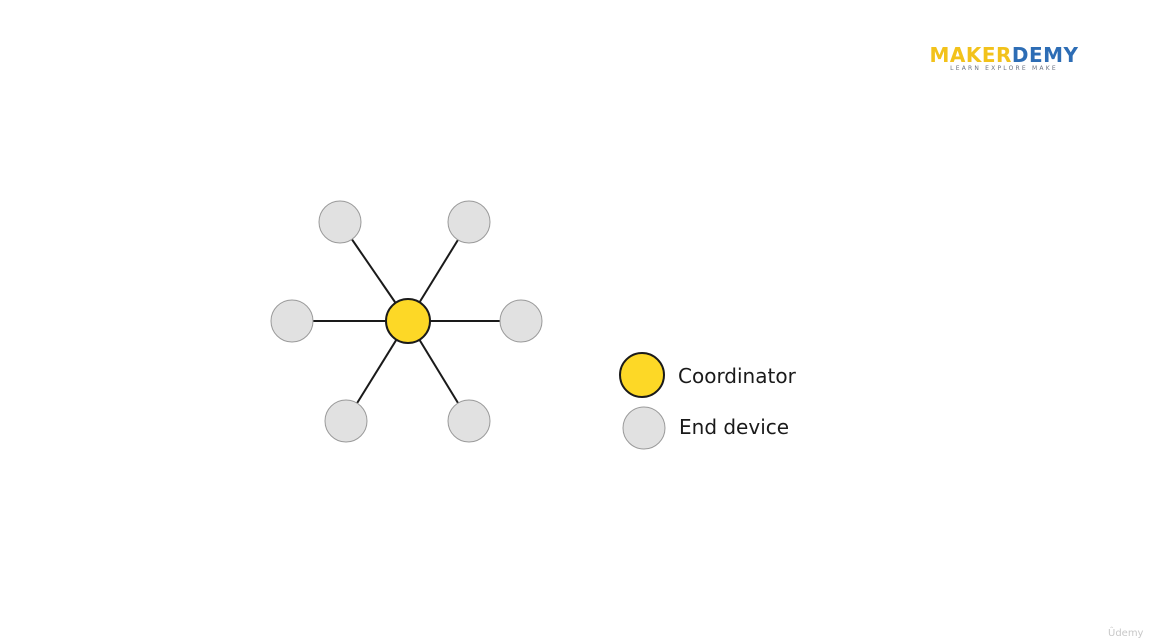 The height and width of the screenshot is (643, 1151). I want to click on nodes, so click(406, 321).